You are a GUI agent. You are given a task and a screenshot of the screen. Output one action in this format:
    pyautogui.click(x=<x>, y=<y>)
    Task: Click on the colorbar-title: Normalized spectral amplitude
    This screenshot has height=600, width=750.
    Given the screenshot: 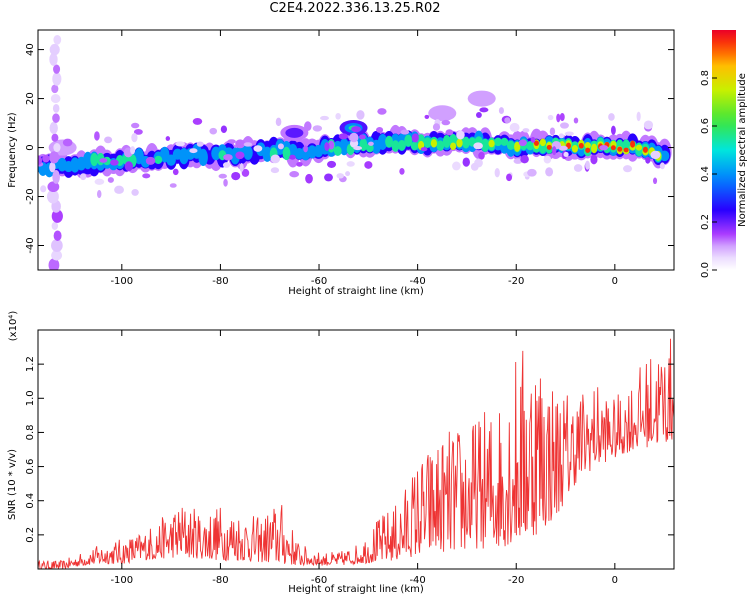 What is the action you would take?
    pyautogui.click(x=742, y=150)
    